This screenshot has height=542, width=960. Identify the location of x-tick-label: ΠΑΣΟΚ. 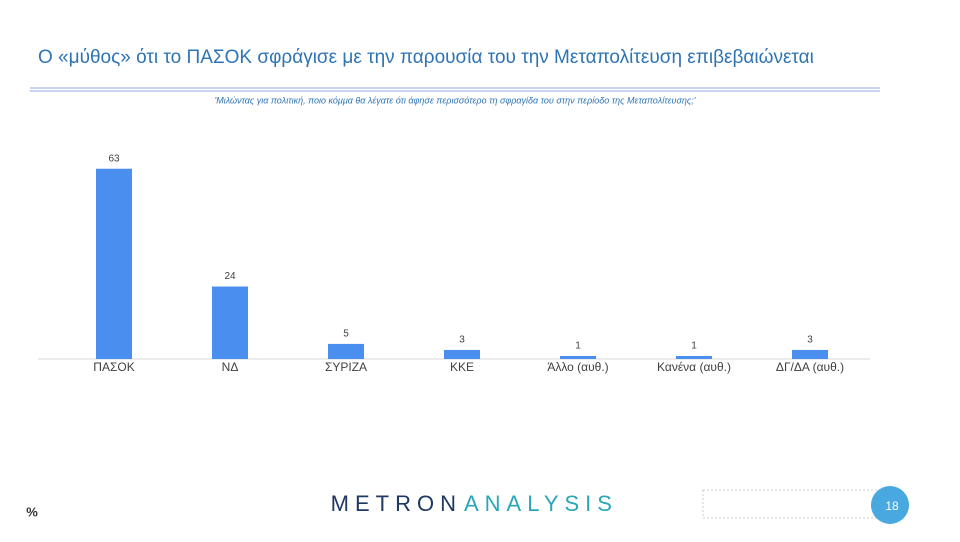
(113, 367).